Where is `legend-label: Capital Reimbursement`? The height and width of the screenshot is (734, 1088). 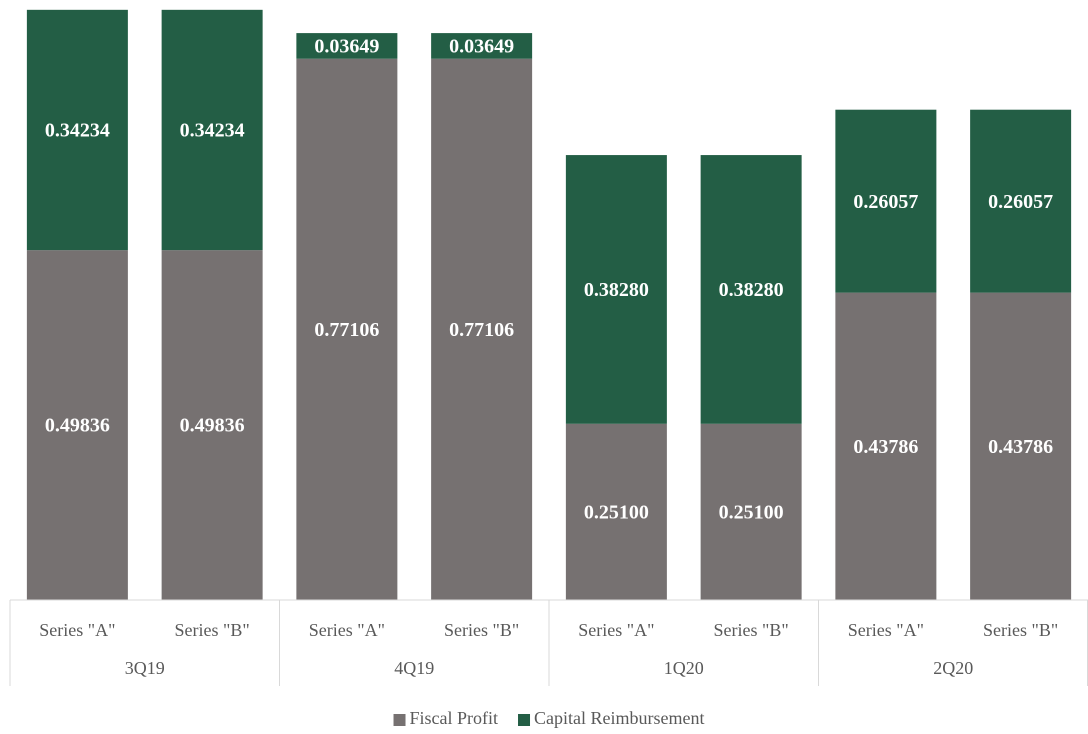 legend-label: Capital Reimbursement is located at coordinates (619, 718).